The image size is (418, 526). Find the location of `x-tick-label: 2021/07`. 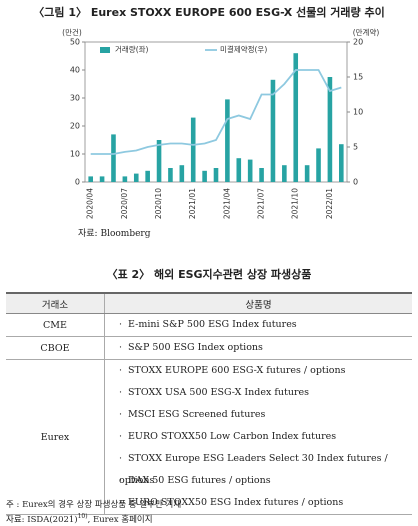

x-tick-label: 2021/07 is located at coordinates (261, 203).